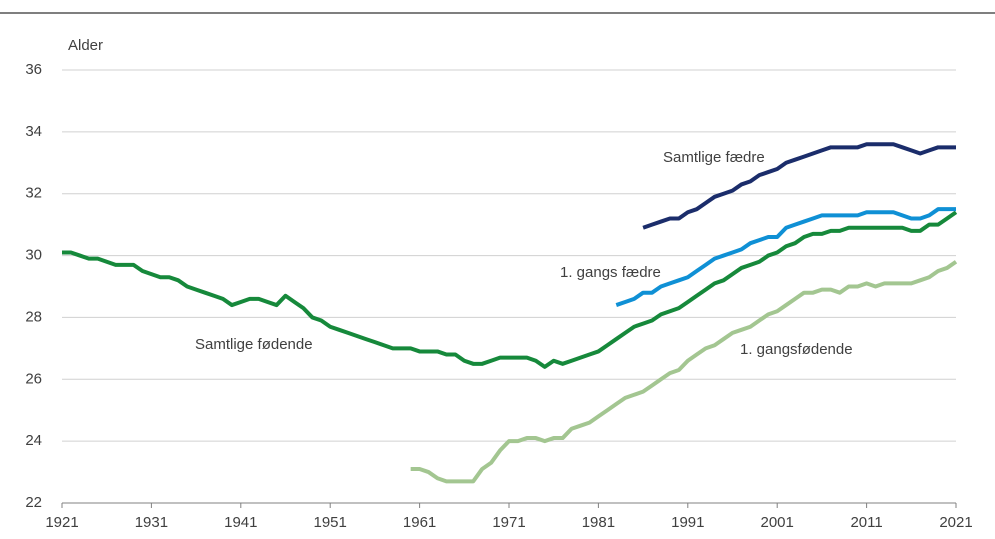  Describe the element at coordinates (610, 272) in the screenshot. I see `series-label: 1. gangs fædre` at that location.